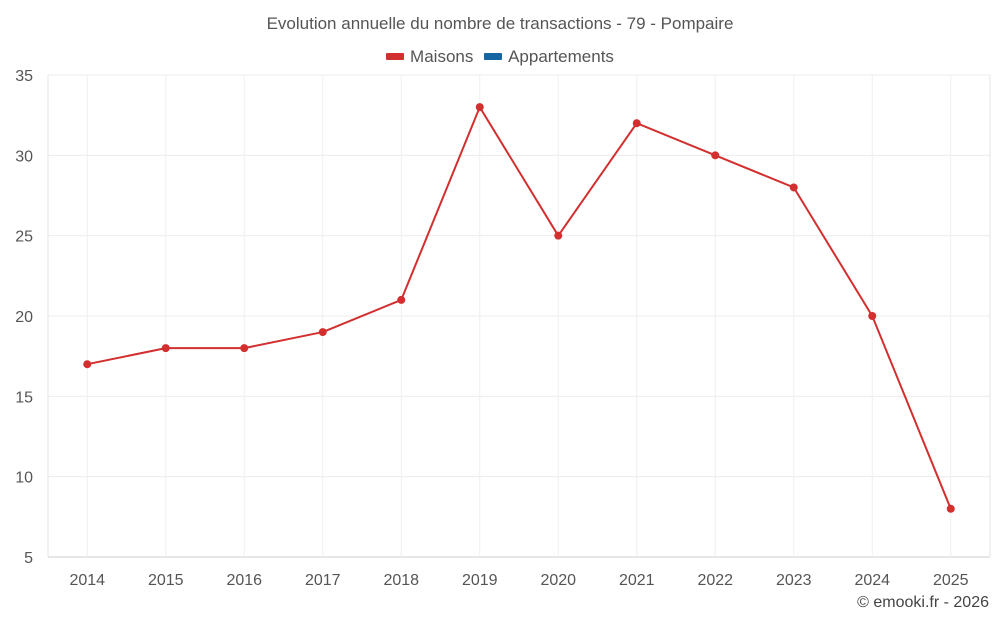 The height and width of the screenshot is (625, 1000). I want to click on x-tick-label-2022: 2022, so click(715, 580).